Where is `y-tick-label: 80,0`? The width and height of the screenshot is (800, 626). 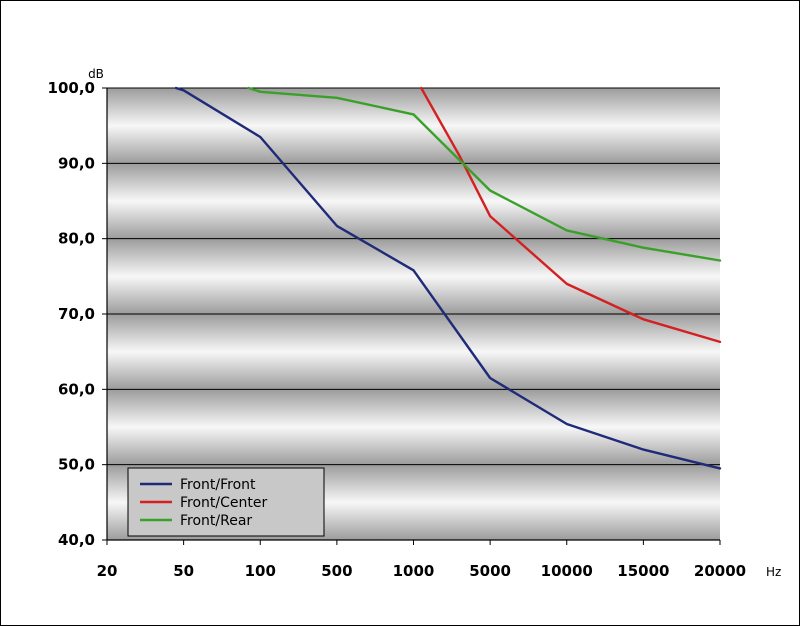
y-tick-label: 80,0 is located at coordinates (76, 239).